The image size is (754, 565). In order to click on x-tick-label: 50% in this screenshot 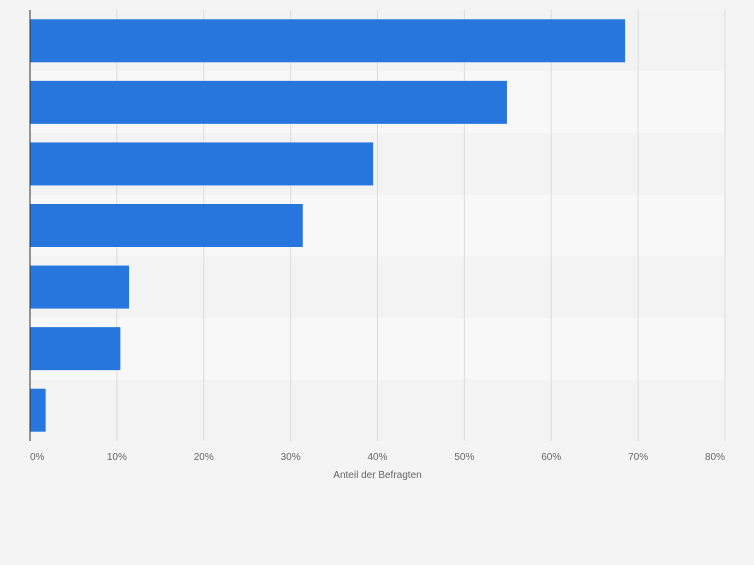, I will do `click(464, 457)`.